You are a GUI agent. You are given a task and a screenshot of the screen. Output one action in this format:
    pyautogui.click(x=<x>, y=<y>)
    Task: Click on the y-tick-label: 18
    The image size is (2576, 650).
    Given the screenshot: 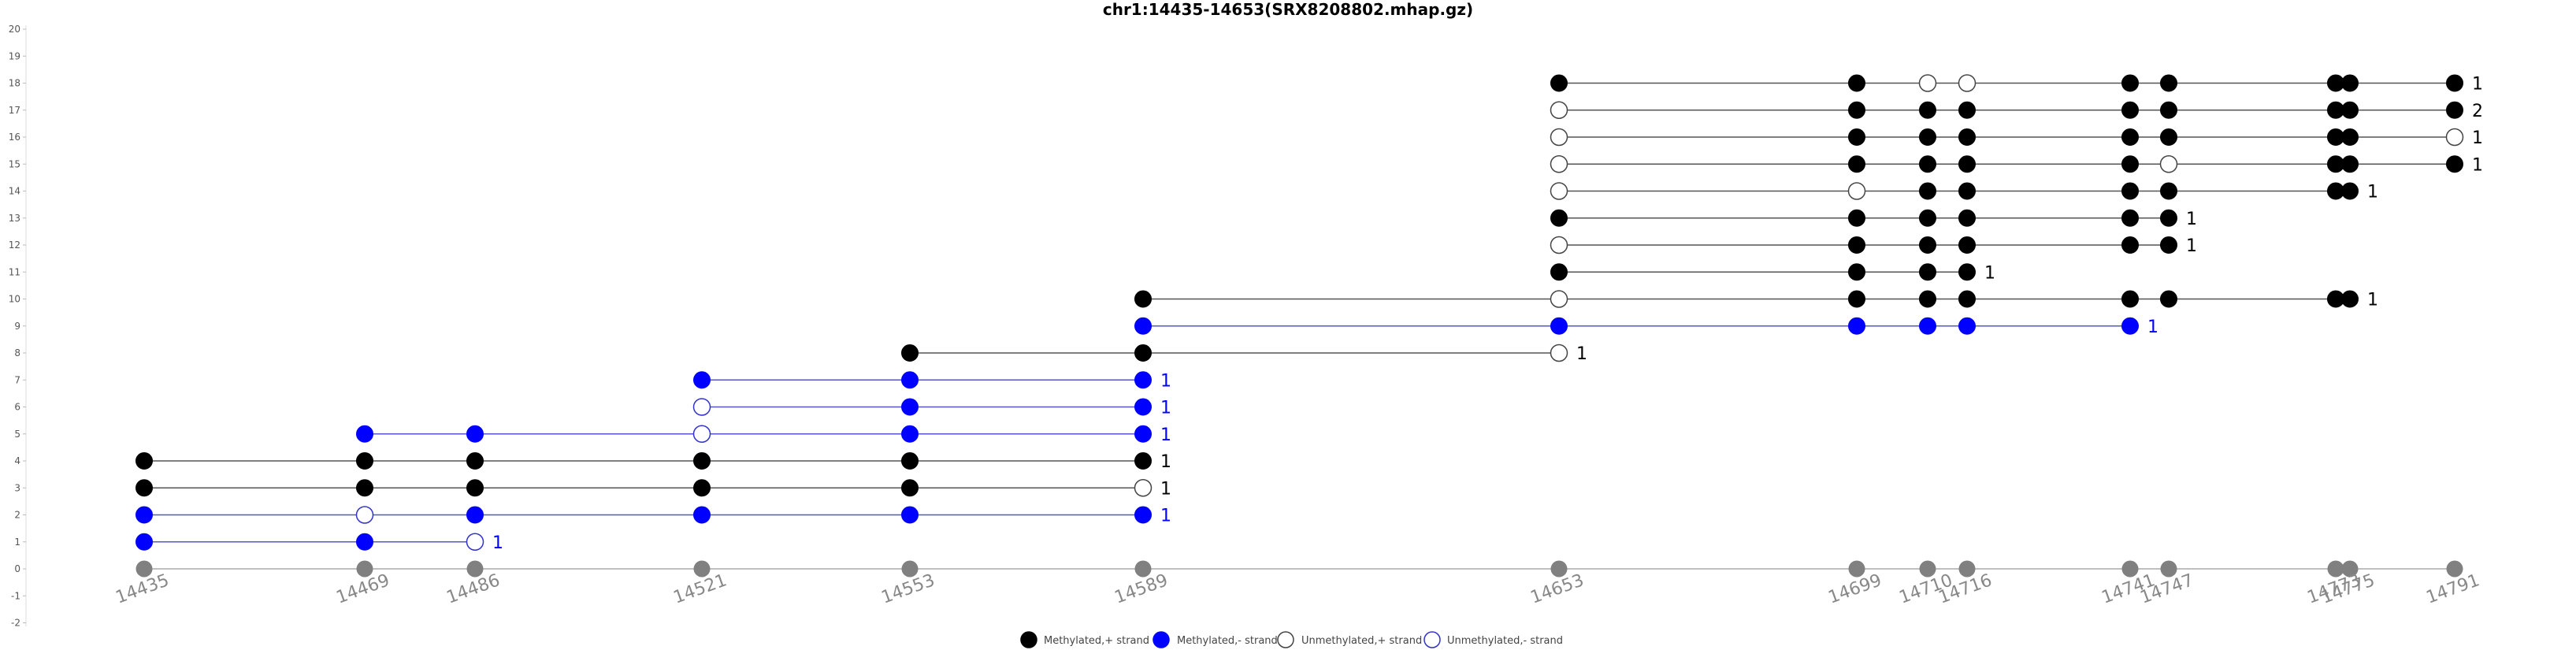 What is the action you would take?
    pyautogui.click(x=14, y=83)
    